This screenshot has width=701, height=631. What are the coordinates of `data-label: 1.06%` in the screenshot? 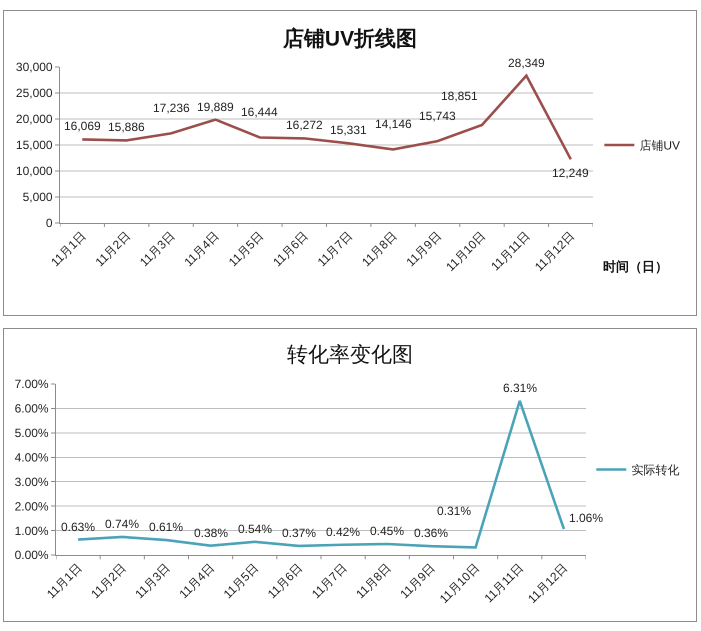 It's located at (586, 518).